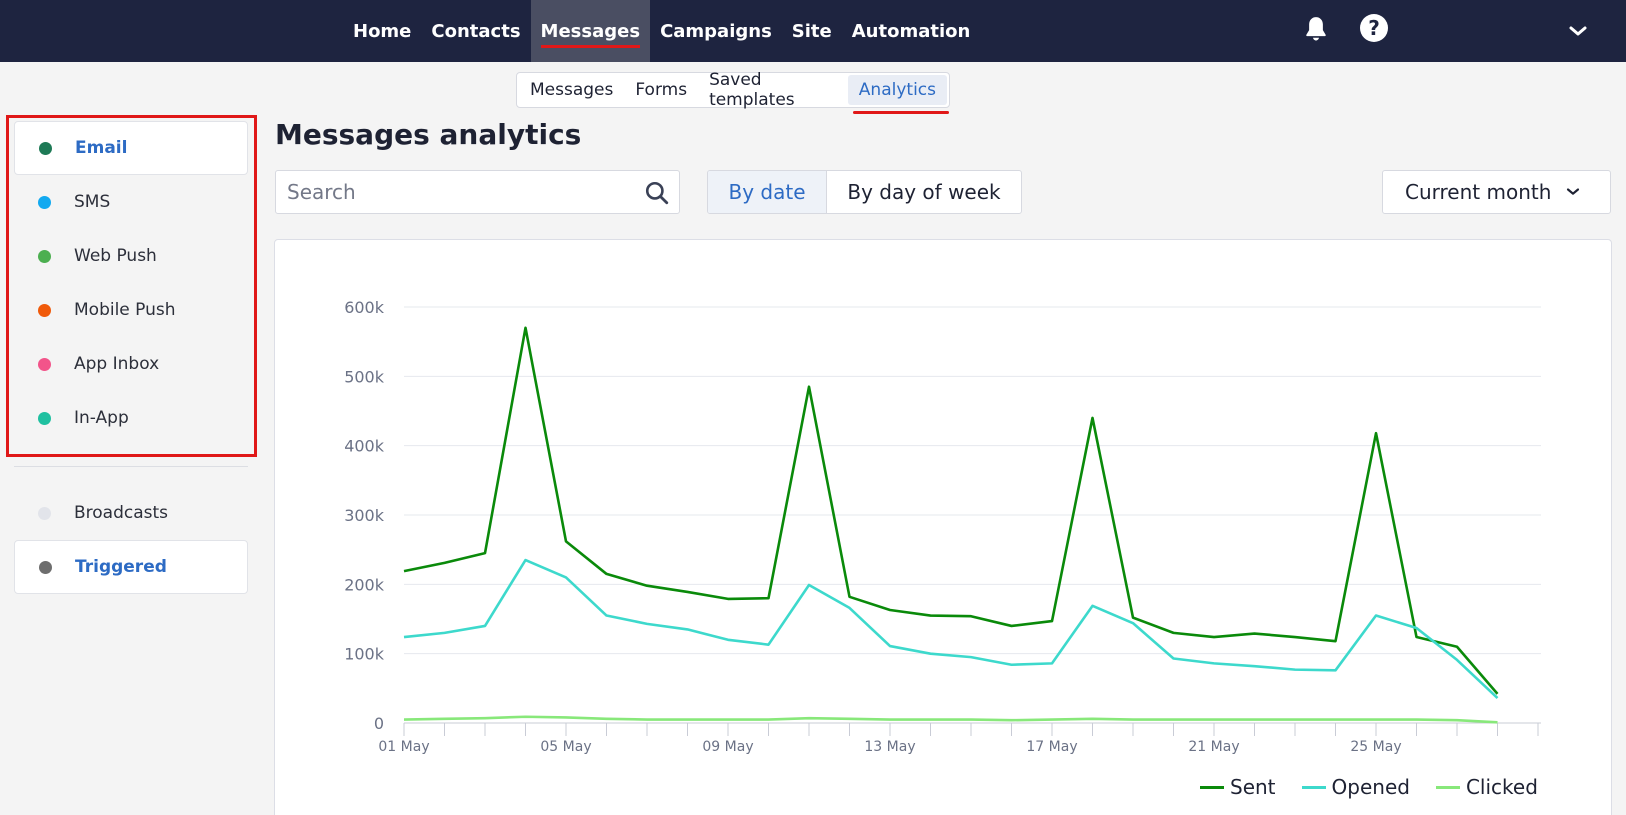  I want to click on sidebar-item-label: App Inbox, so click(117, 364).